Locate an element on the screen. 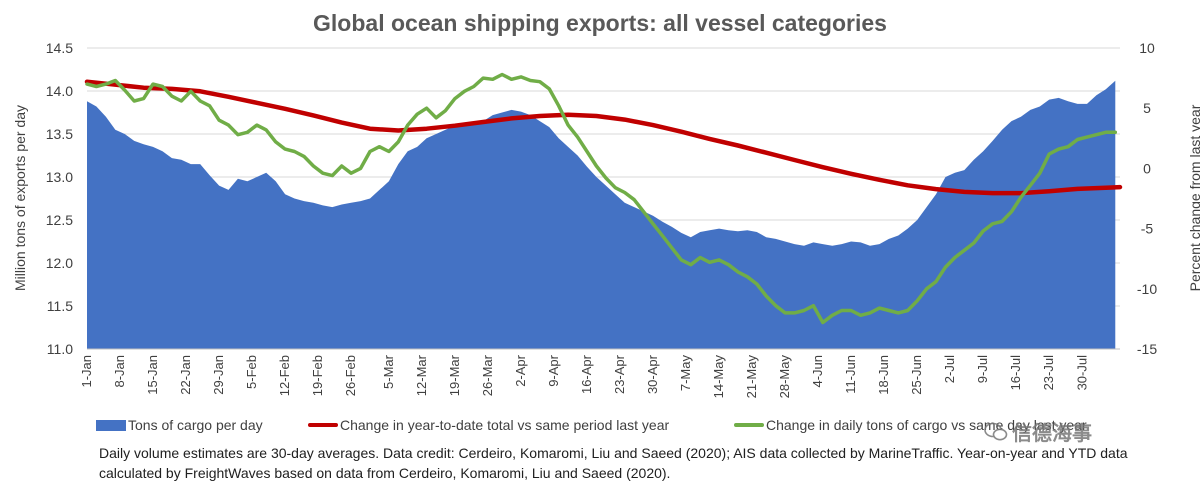  right-tick-label: -5 is located at coordinates (1147, 229).